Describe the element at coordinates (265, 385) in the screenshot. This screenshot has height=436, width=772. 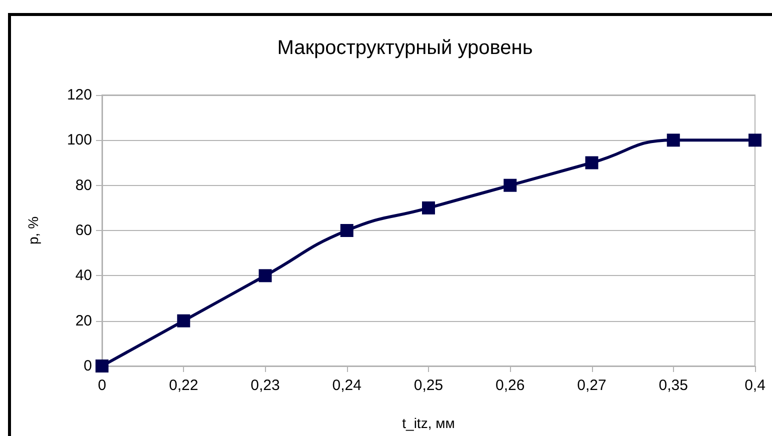
I see `x-tick-label: 0,23` at that location.